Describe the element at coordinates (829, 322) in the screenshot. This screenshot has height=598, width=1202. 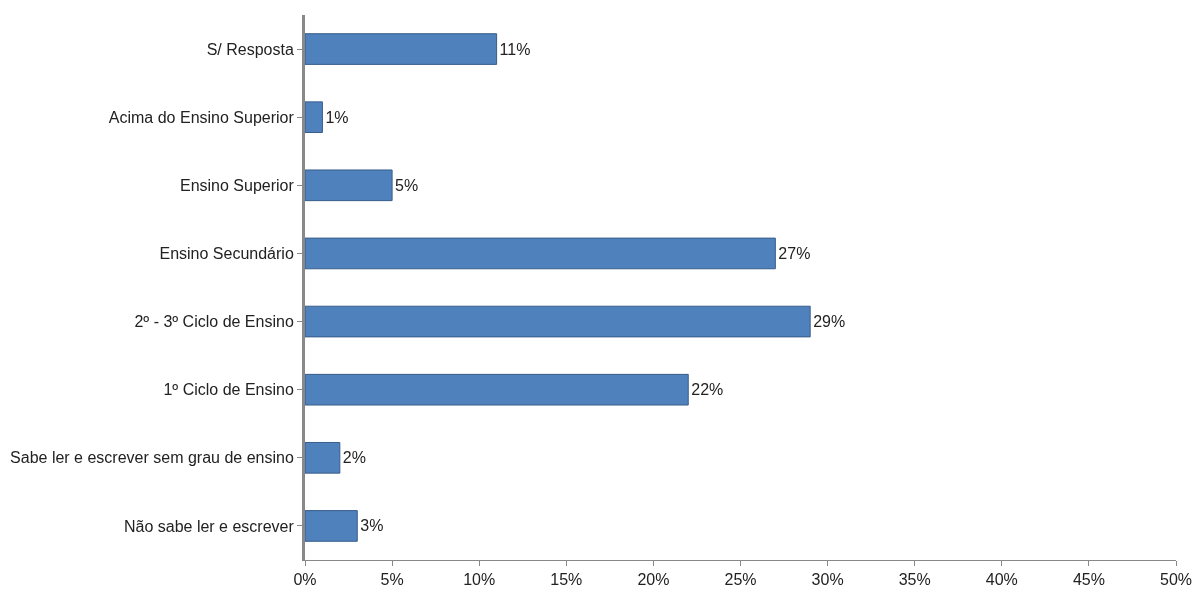
I see `data-label: 29%` at that location.